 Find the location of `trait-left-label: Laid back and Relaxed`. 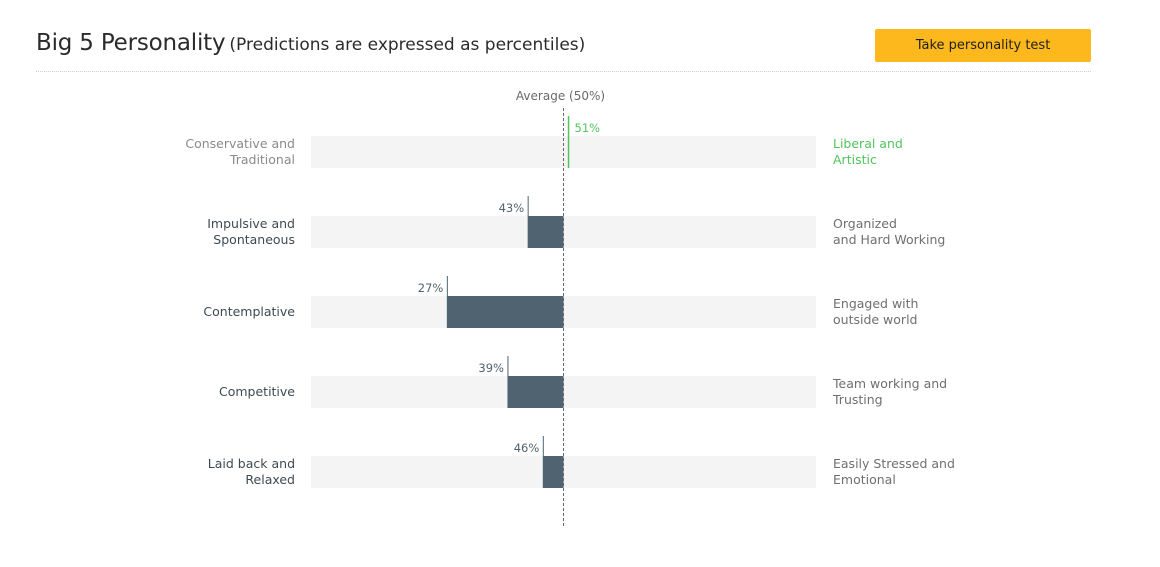

trait-left-label: Laid back and Relaxed is located at coordinates (251, 471).